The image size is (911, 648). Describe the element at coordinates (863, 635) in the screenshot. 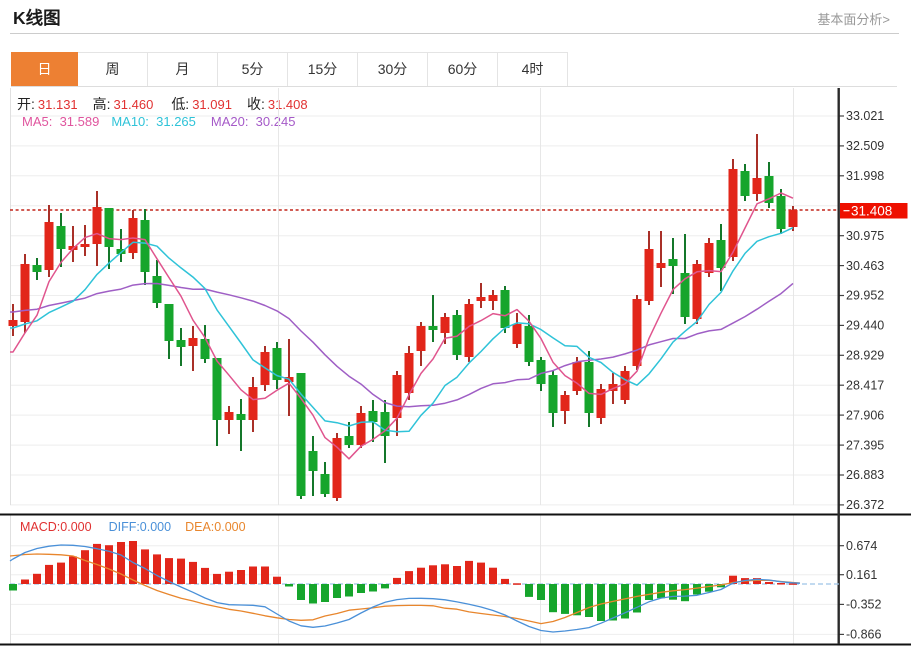

I see `svg-text: -0.866` at that location.